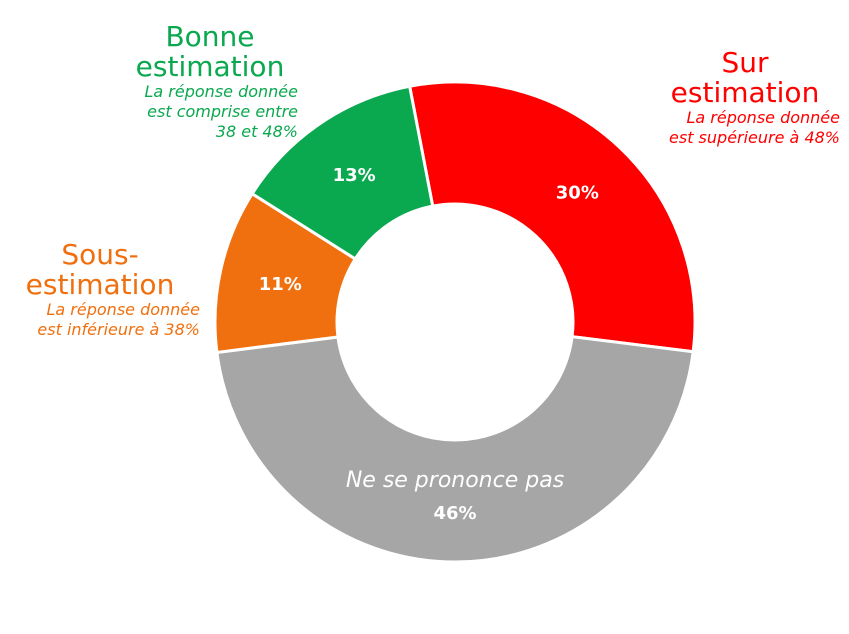 The height and width of the screenshot is (634, 849). What do you see at coordinates (354, 175) in the screenshot?
I see `slice-bonne-value-label: 13%` at bounding box center [354, 175].